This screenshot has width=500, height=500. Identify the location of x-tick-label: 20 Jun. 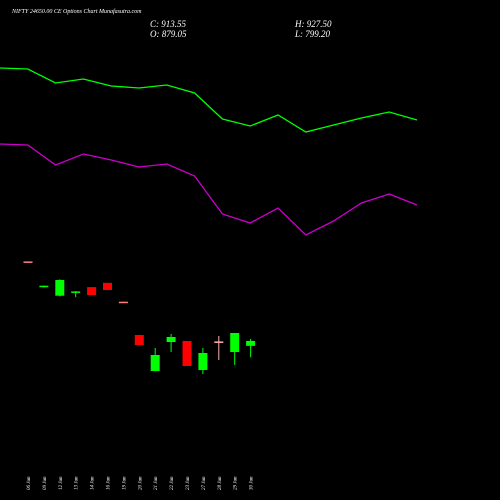
(140, 483).